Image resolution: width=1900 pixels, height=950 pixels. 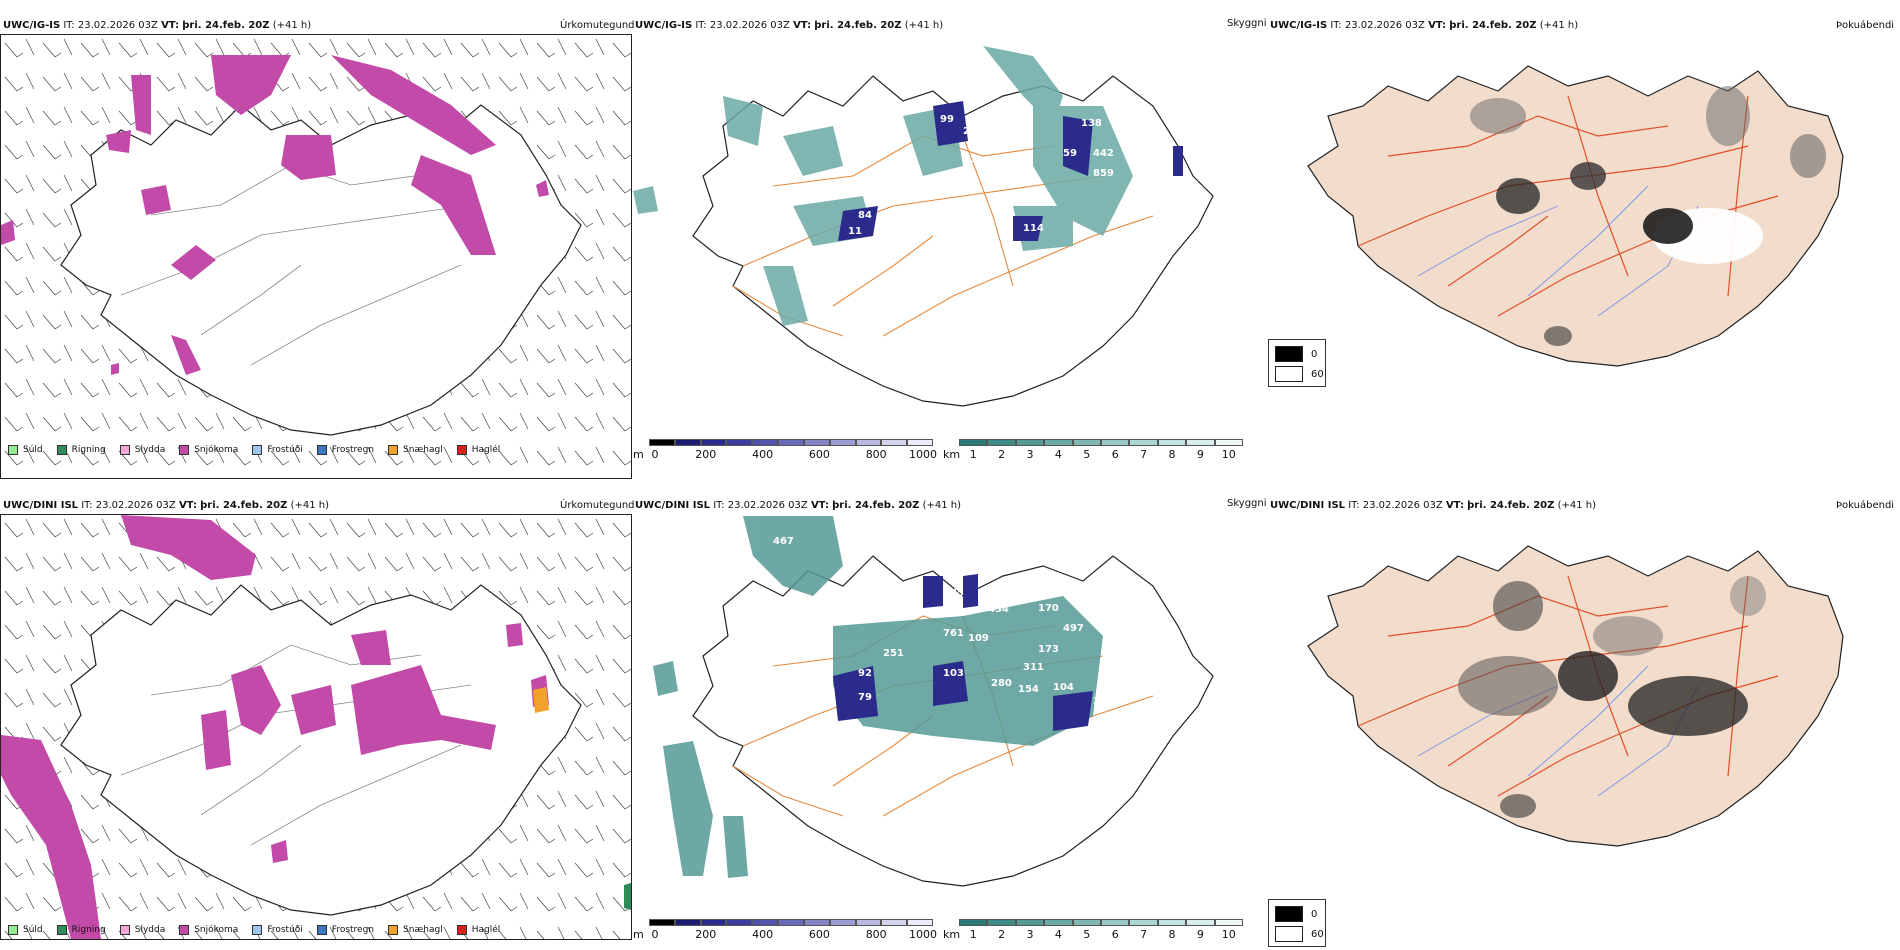 What do you see at coordinates (1087, 454) in the screenshot?
I see `colorbar-tick: 5` at bounding box center [1087, 454].